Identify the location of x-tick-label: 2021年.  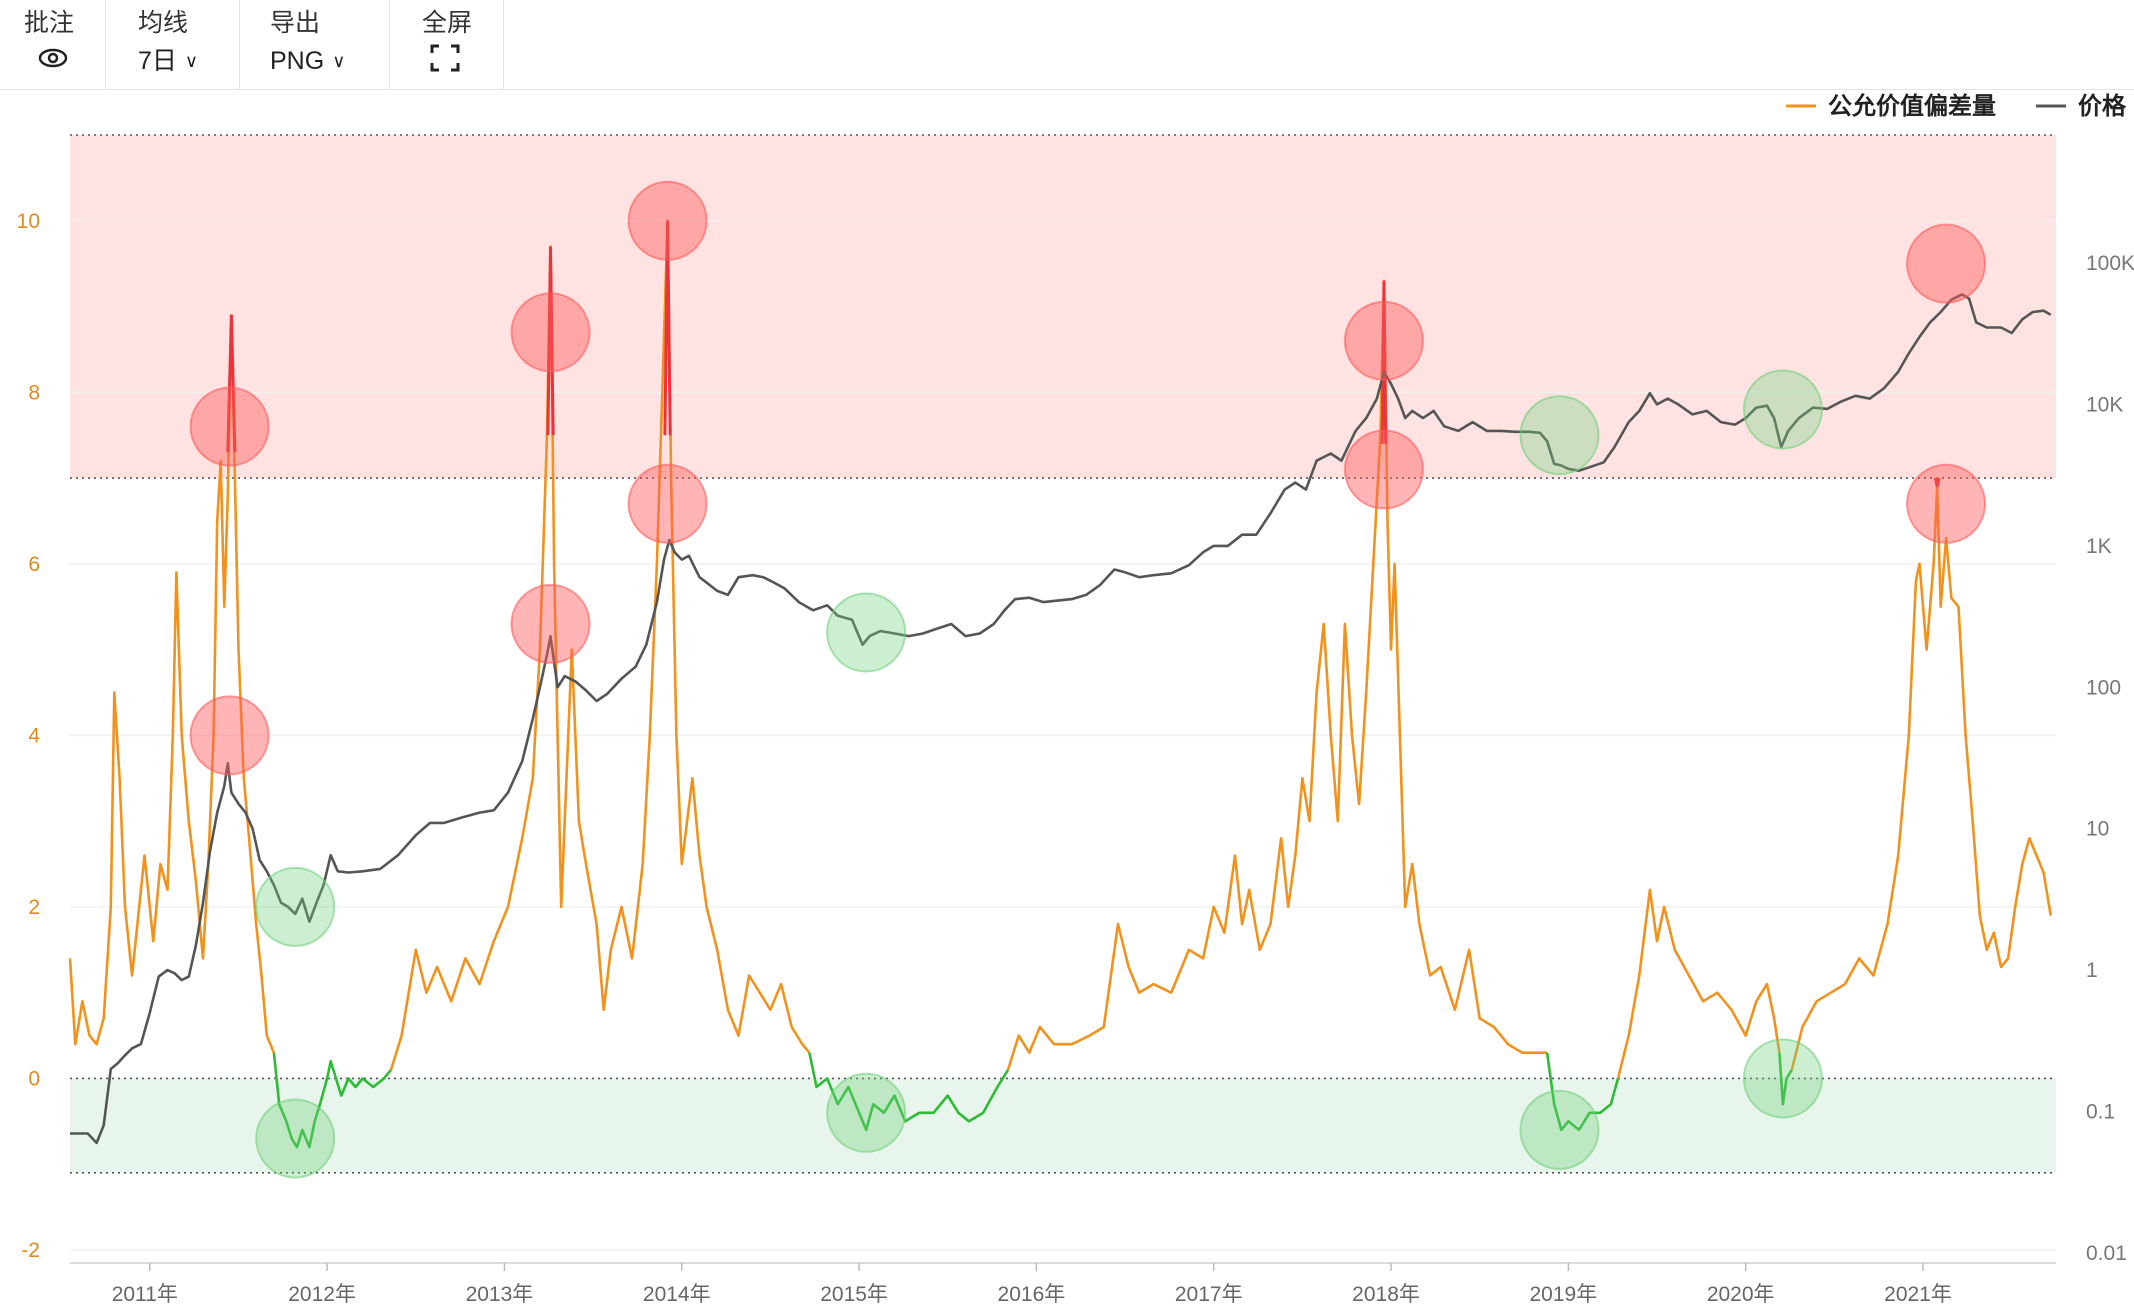
(1918, 1294).